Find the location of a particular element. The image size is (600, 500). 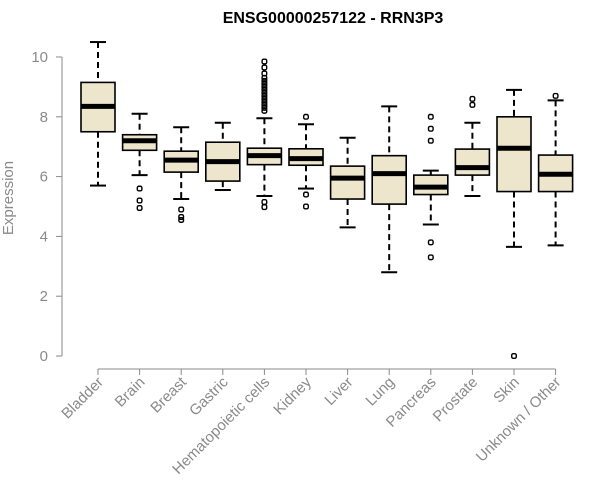

x-tick-label: Skin is located at coordinates (506, 390).